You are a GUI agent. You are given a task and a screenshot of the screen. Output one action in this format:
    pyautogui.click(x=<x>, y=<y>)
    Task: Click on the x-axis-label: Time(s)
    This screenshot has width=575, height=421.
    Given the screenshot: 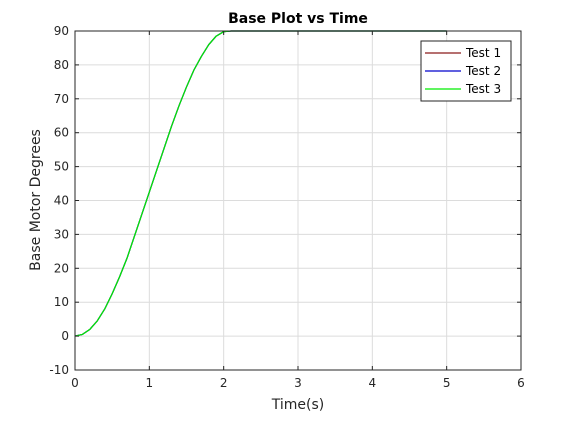 What is the action you would take?
    pyautogui.click(x=297, y=405)
    